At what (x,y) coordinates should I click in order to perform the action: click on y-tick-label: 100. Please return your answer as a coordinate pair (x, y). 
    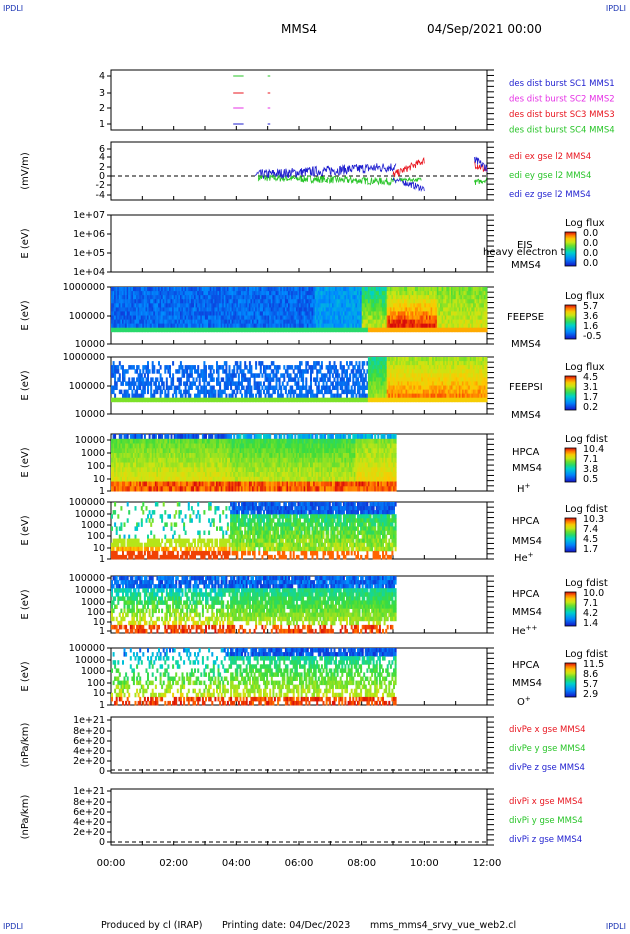
    Looking at the image, I should click on (96, 466).